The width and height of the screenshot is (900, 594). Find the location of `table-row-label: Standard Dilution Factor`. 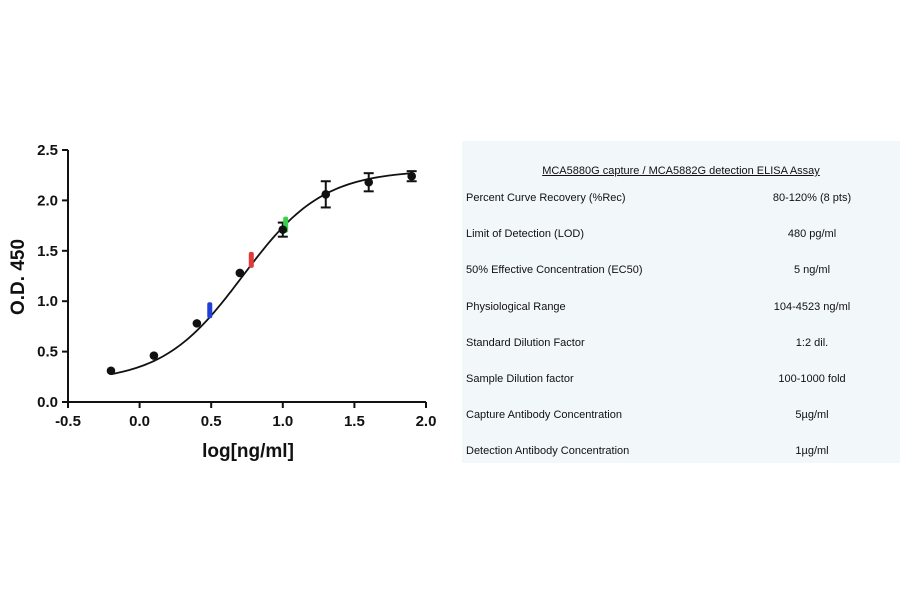

table-row-label: Standard Dilution Factor is located at coordinates (525, 342).